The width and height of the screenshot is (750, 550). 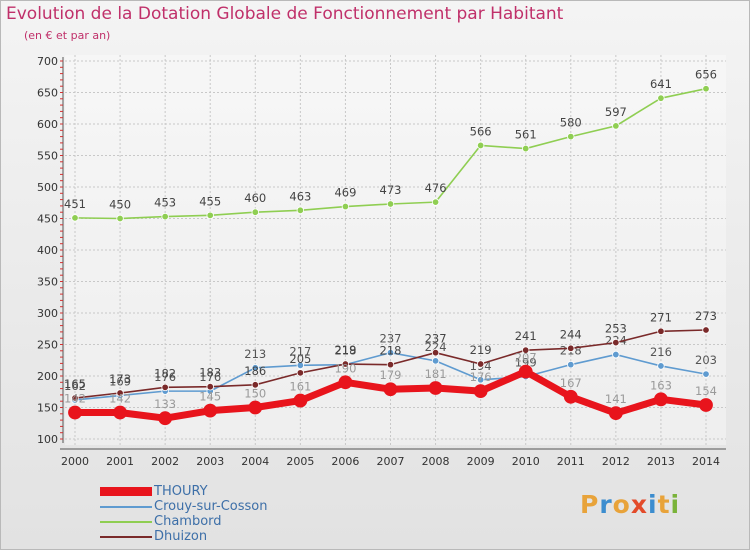 I want to click on y-tick-label: 150, so click(x=47, y=408).